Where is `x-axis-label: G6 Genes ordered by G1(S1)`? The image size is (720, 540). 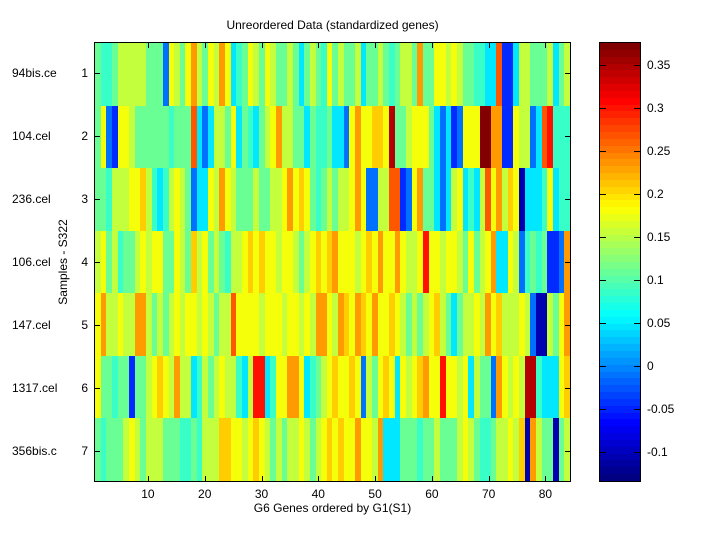 x-axis-label: G6 Genes ordered by G1(S1) is located at coordinates (332, 508).